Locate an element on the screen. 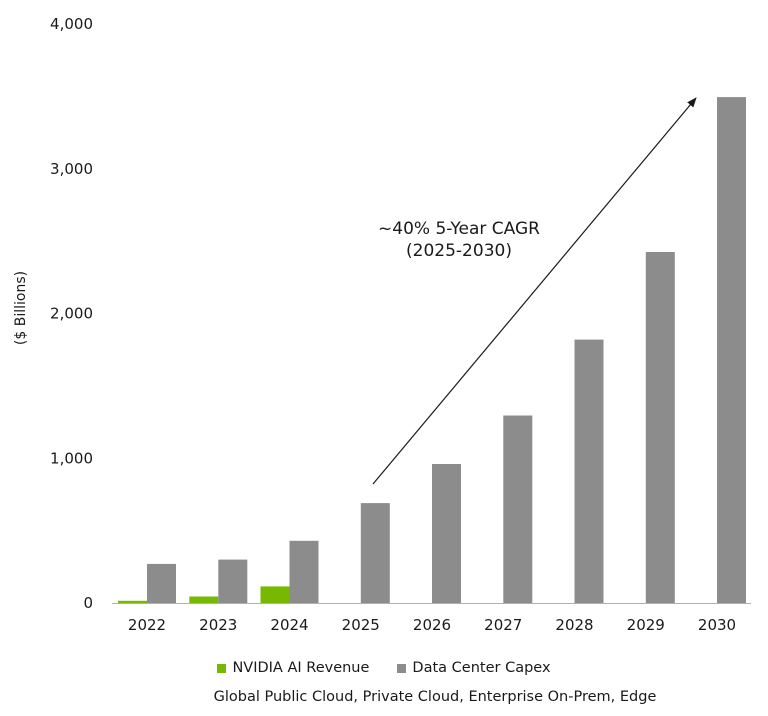 Image resolution: width=768 pixels, height=716 pixels. x-tick-label: 2030 is located at coordinates (717, 625).